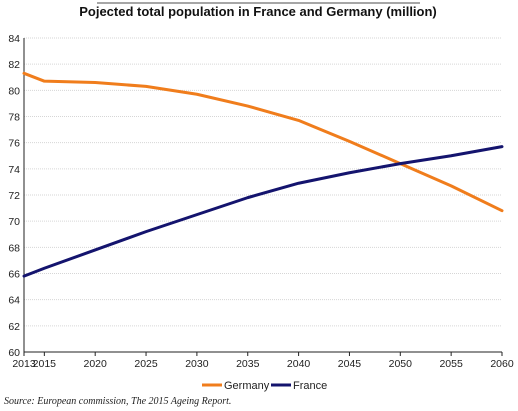 The width and height of the screenshot is (518, 411). What do you see at coordinates (451, 364) in the screenshot?
I see `x-tick-label: 2055` at bounding box center [451, 364].